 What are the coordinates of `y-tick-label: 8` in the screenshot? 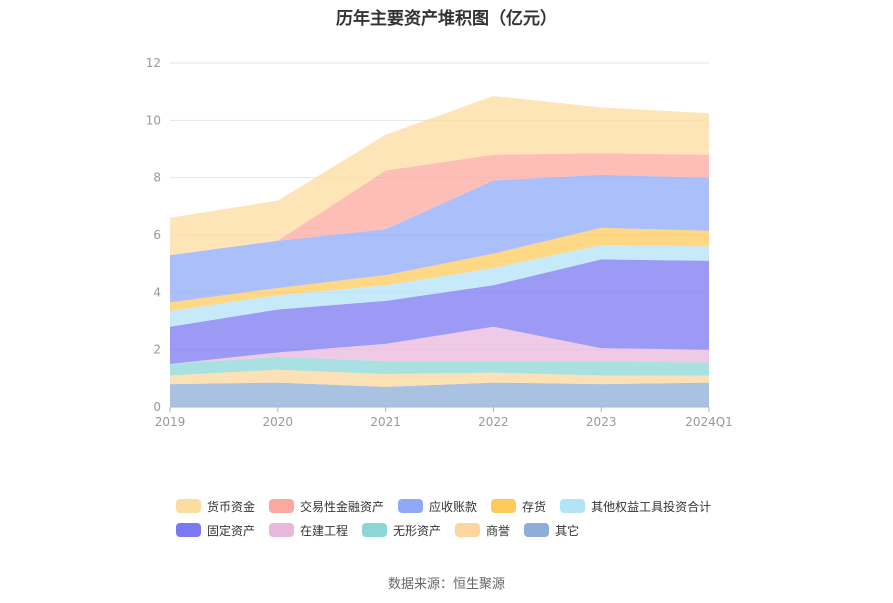 It's located at (157, 178).